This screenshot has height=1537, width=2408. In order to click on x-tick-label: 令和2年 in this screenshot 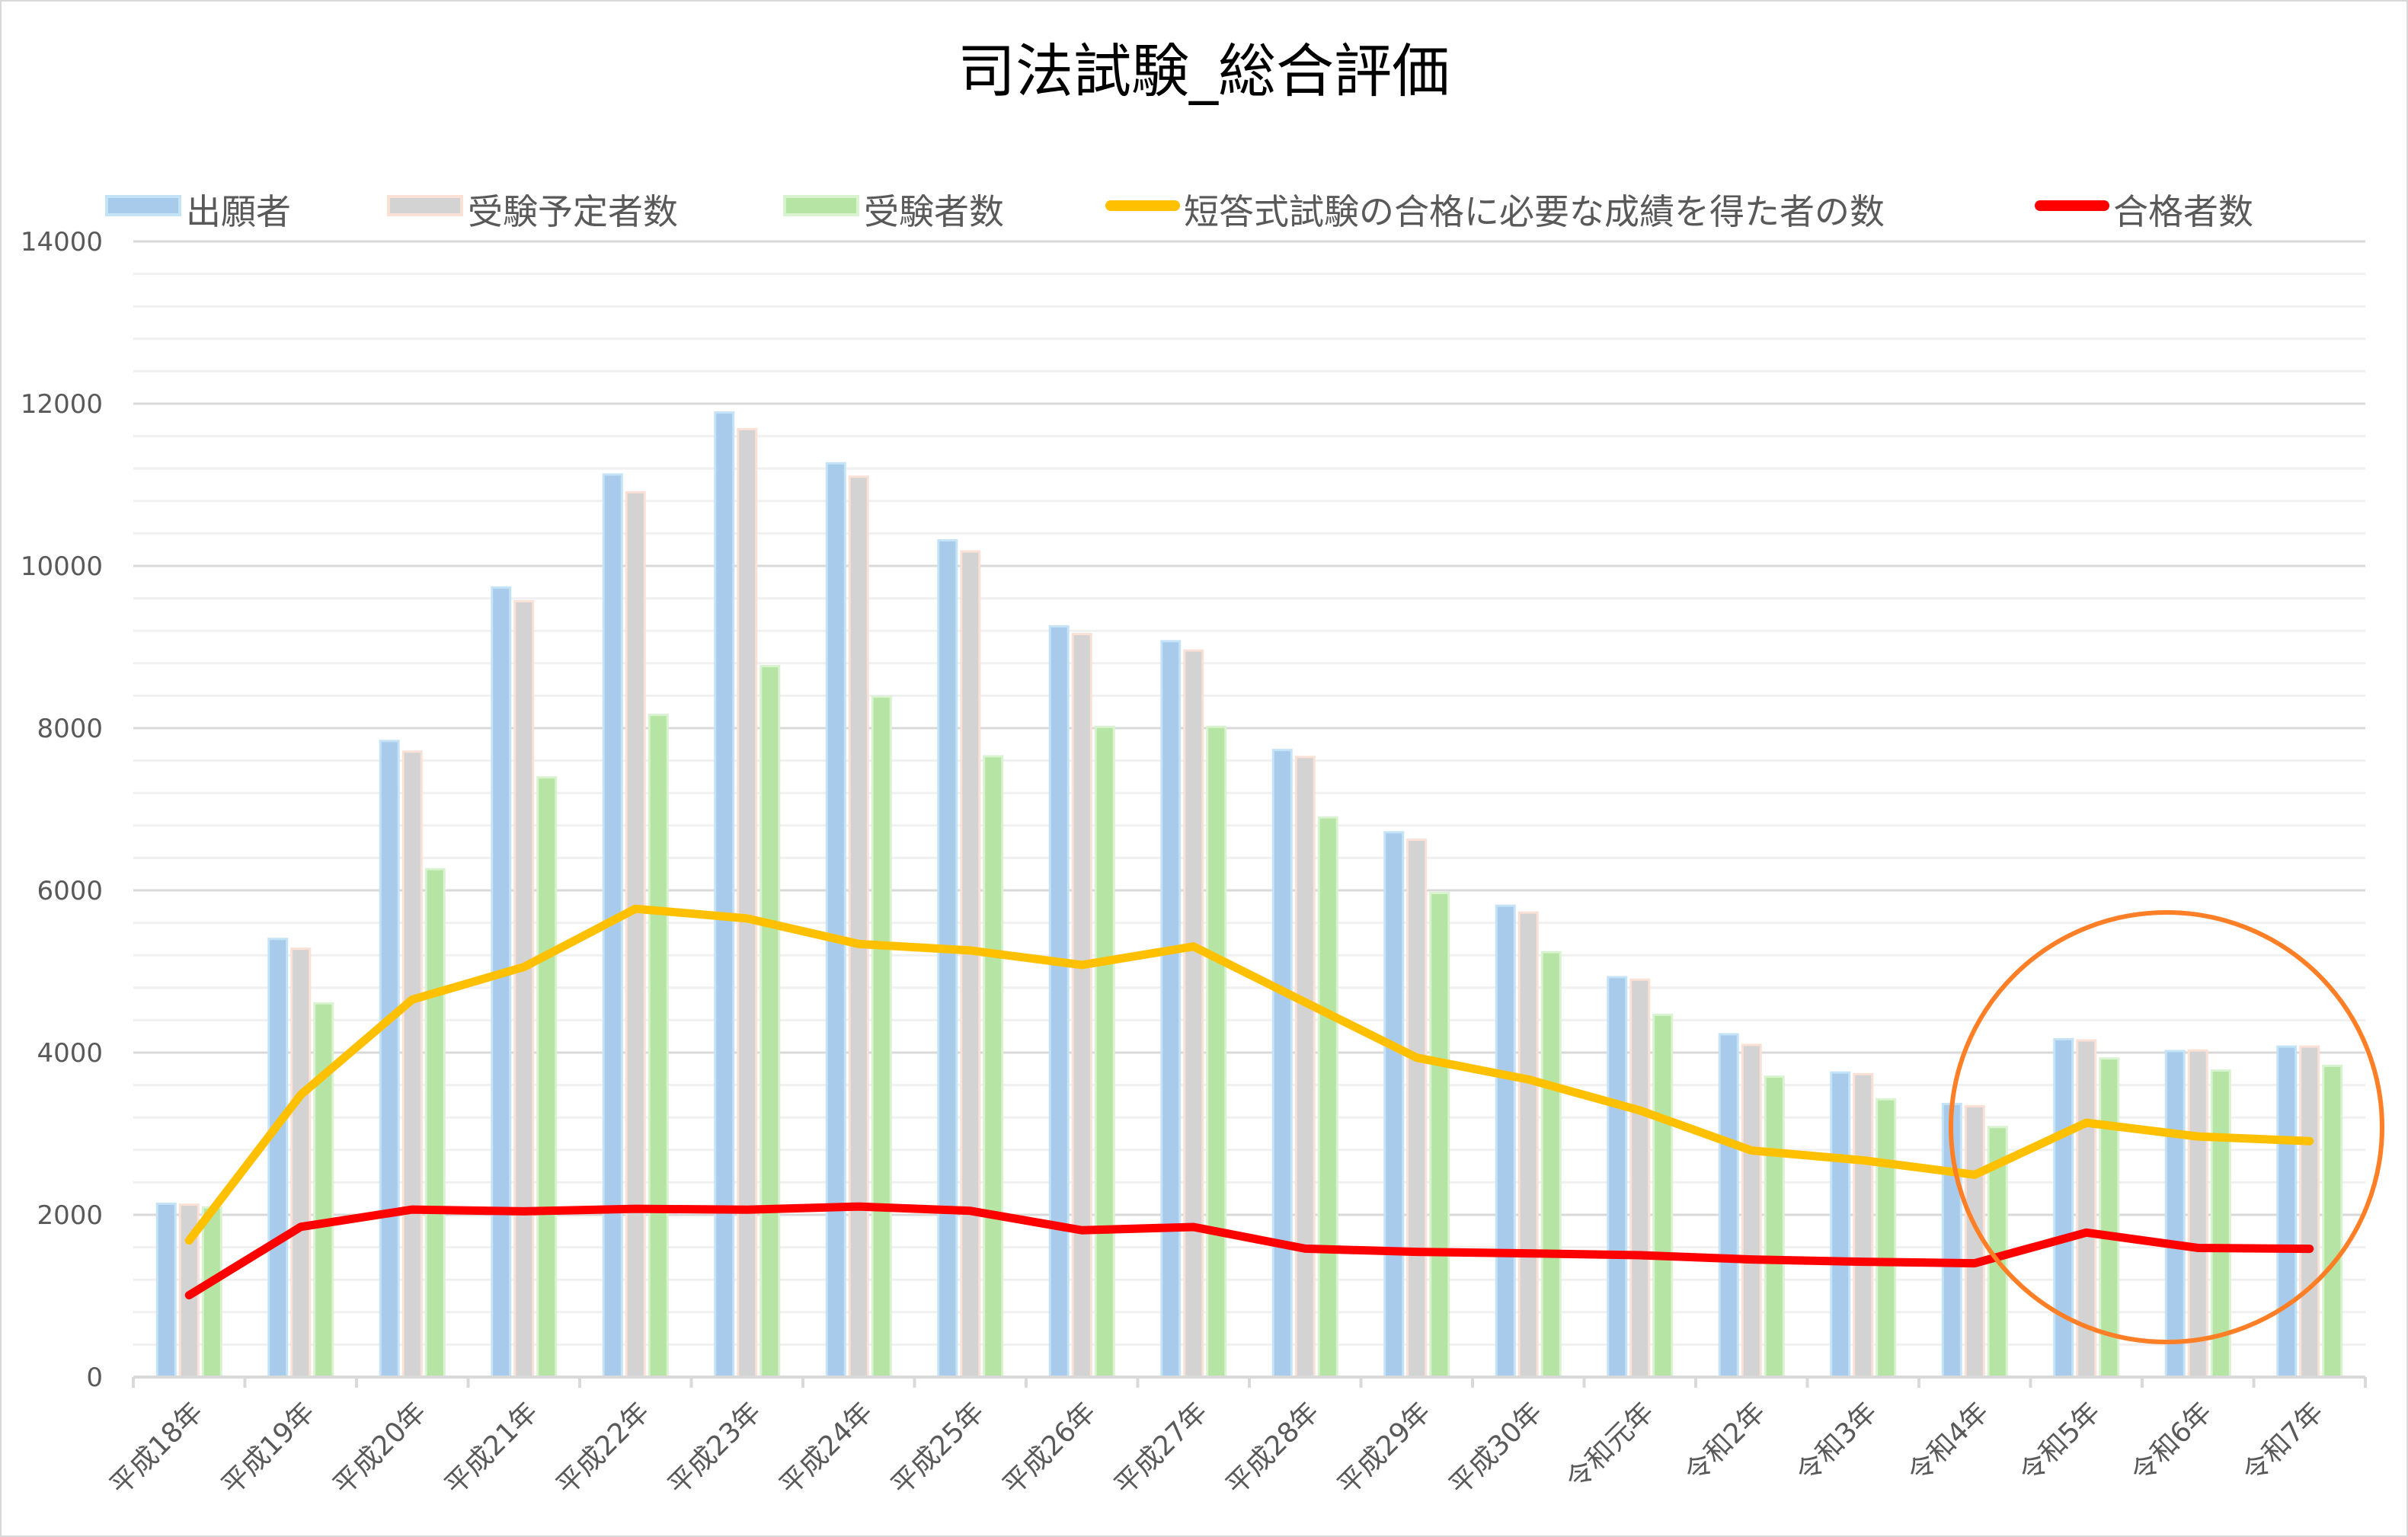, I will do `click(1725, 1442)`.